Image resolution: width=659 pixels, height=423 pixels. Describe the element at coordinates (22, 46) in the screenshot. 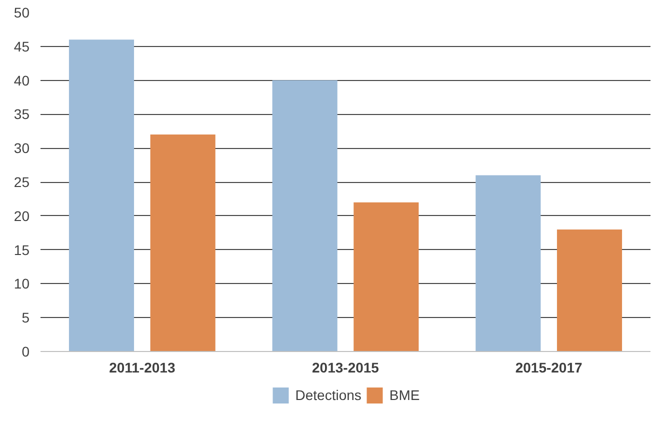

I see `y-tick-label: 45` at that location.